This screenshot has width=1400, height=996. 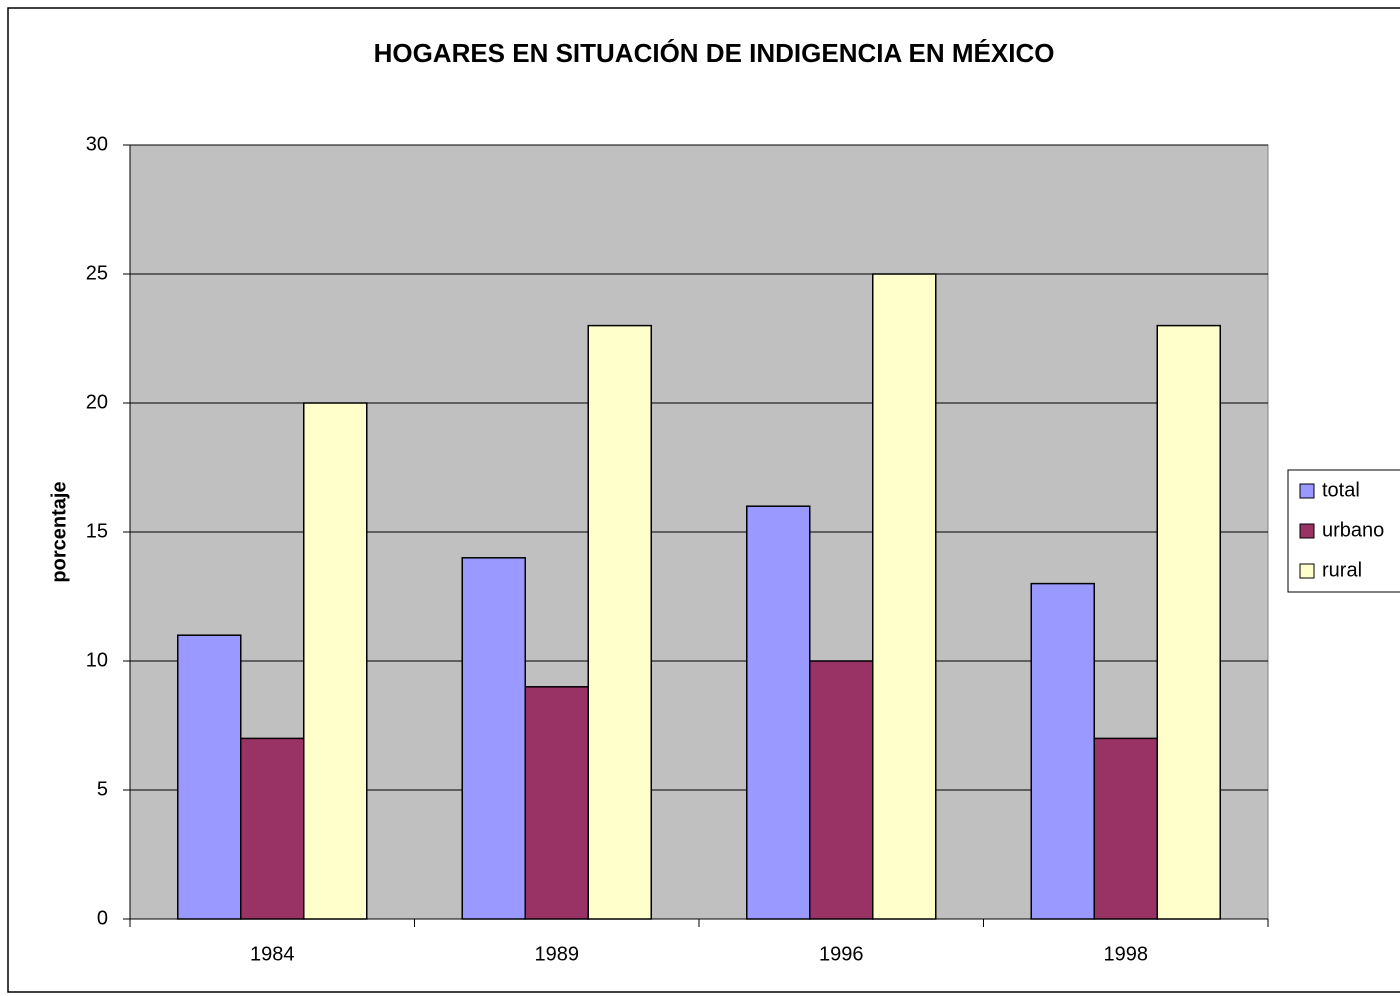 I want to click on x-tick-label: 1996, so click(x=841, y=954).